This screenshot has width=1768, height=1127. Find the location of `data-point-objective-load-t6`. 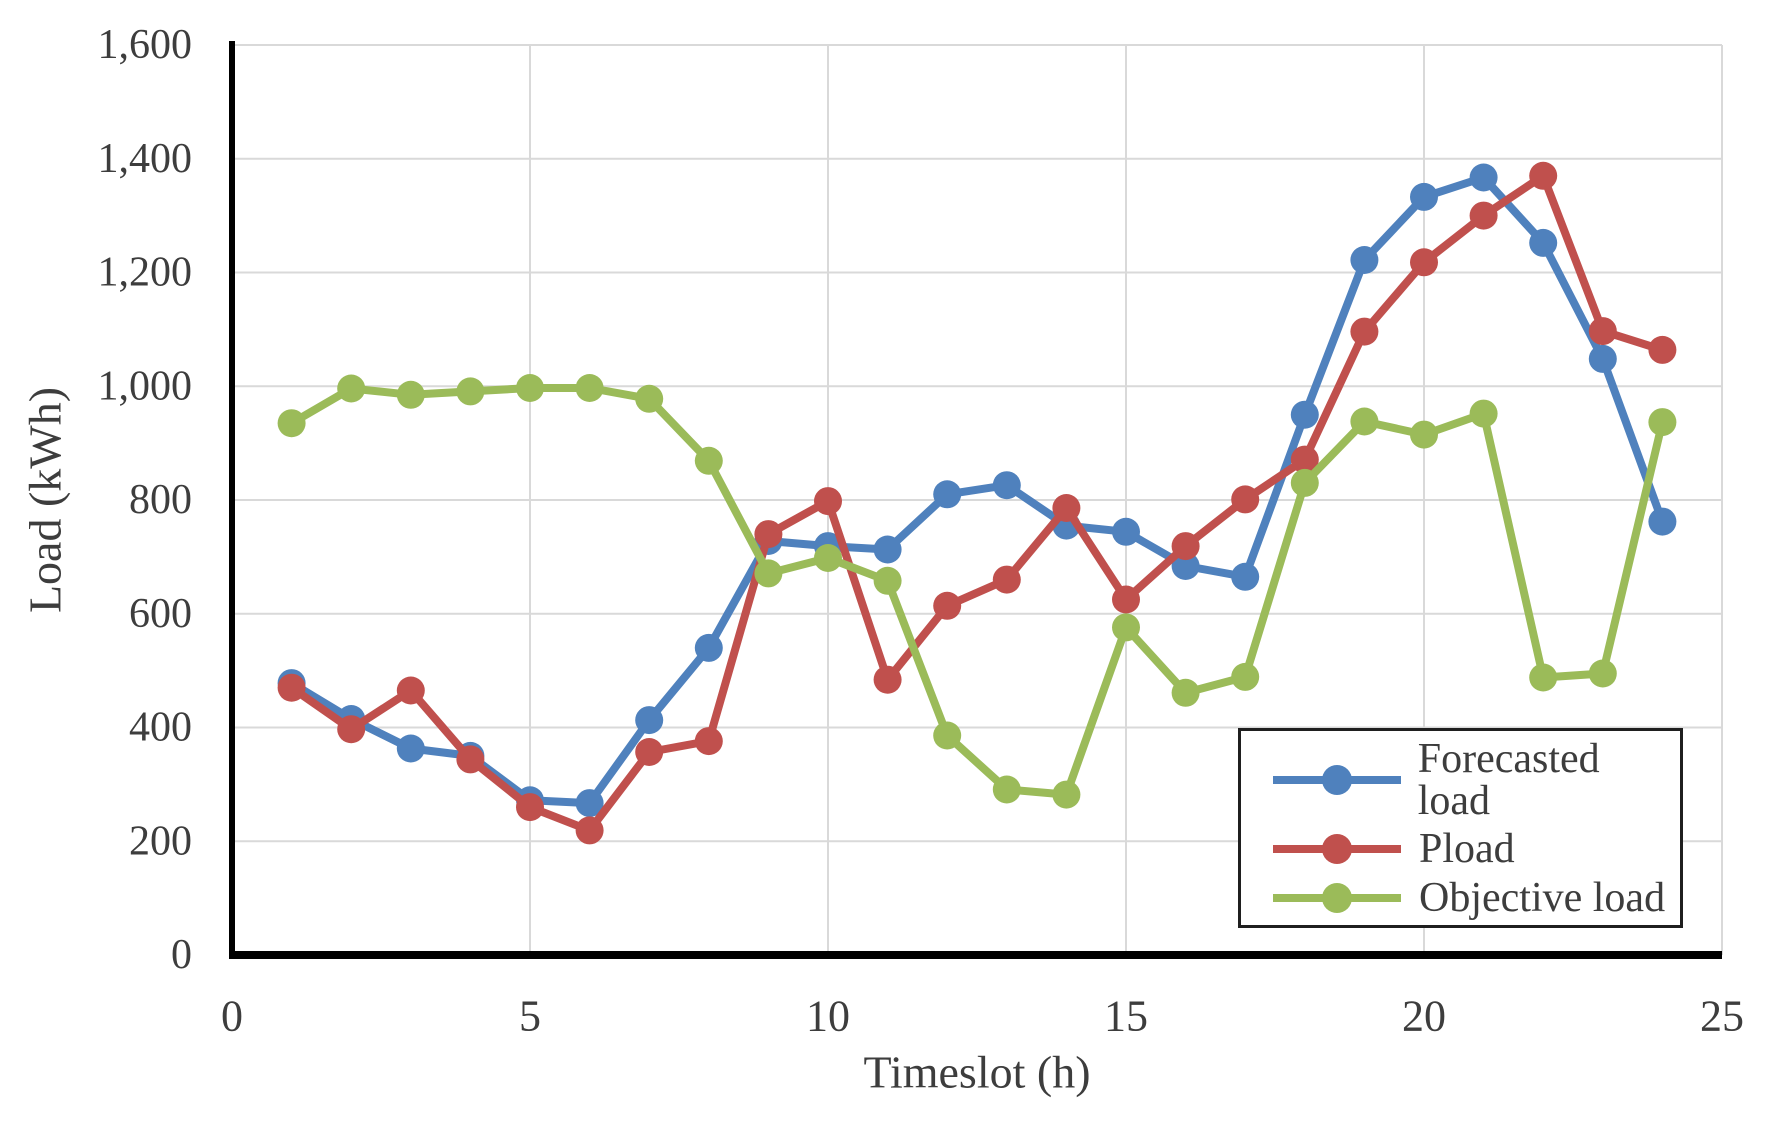

data-point-objective-load-t6 is located at coordinates (589, 388).